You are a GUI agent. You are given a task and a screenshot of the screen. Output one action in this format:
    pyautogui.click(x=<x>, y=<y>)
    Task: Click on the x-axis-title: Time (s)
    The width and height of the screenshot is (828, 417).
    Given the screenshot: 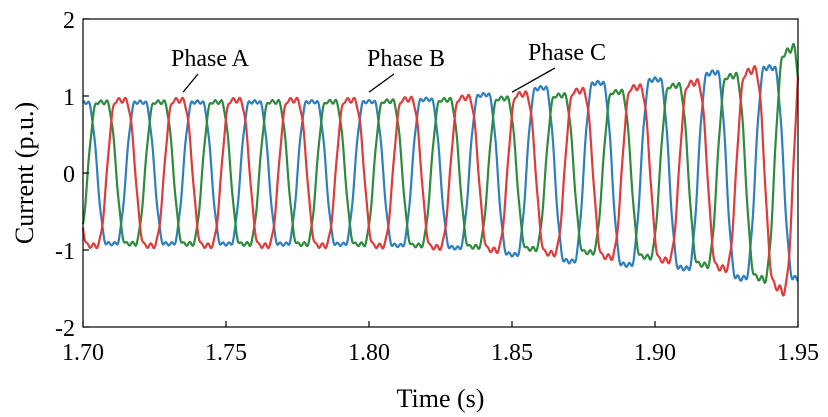 What is the action you would take?
    pyautogui.click(x=441, y=398)
    